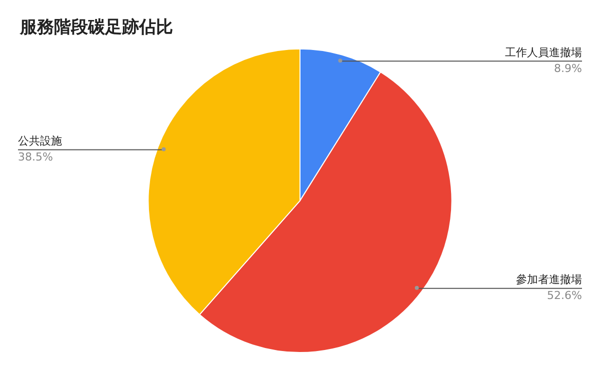  Describe the element at coordinates (564, 295) in the screenshot. I see `data-label: 52.6%` at that location.